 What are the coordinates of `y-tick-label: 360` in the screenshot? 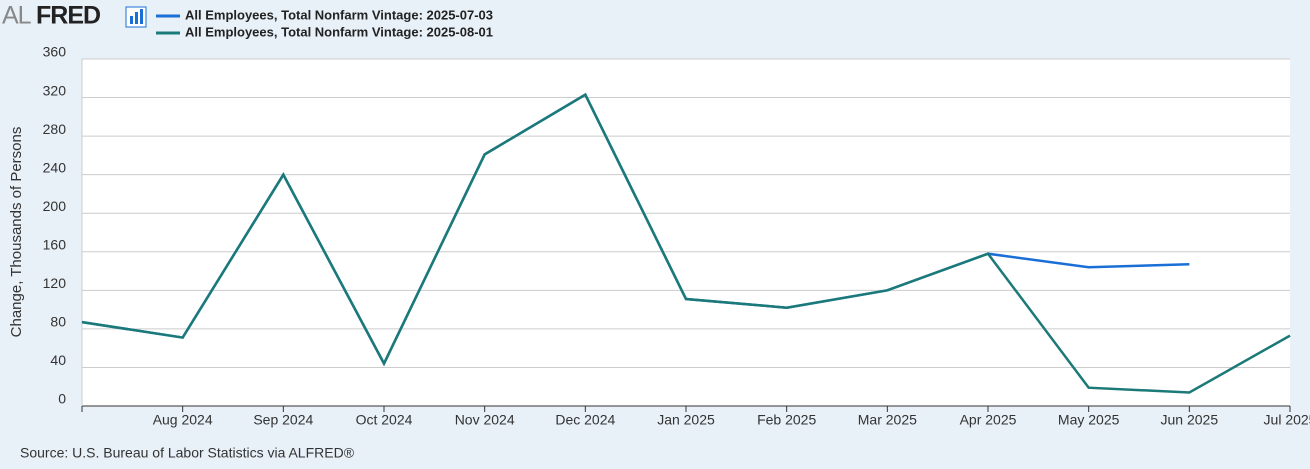 It's located at (55, 52).